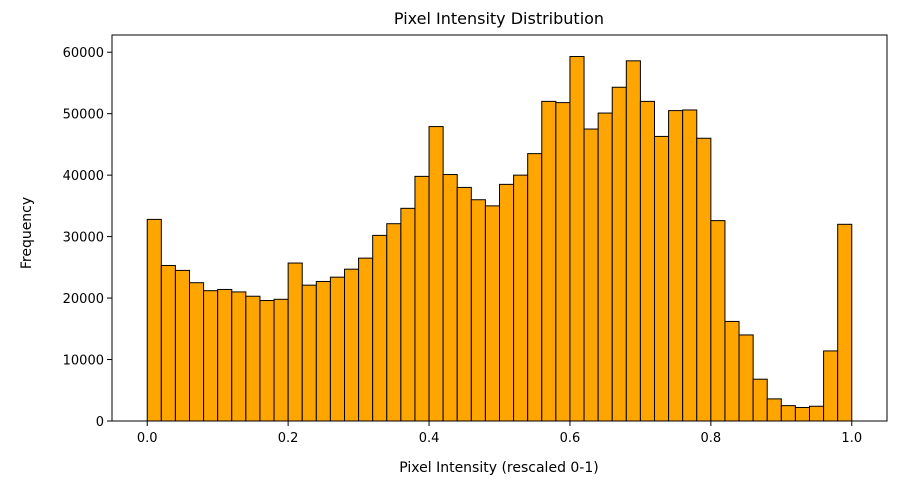 This screenshot has width=914, height=484. Describe the element at coordinates (429, 438) in the screenshot. I see `x-tick-label: 0.4` at that location.